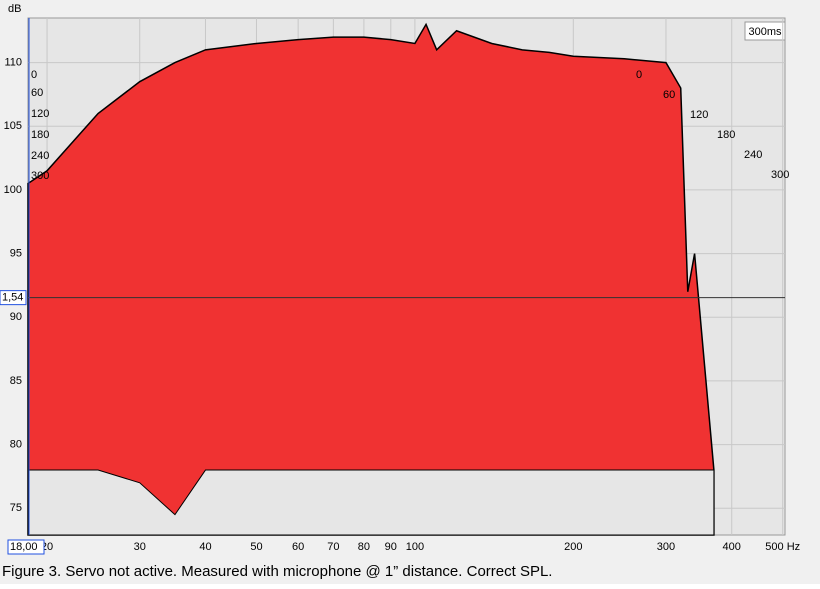 Image resolution: width=820 pixels, height=589 pixels. Describe the element at coordinates (13, 190) in the screenshot. I see `y-tick-label: 100` at that location.